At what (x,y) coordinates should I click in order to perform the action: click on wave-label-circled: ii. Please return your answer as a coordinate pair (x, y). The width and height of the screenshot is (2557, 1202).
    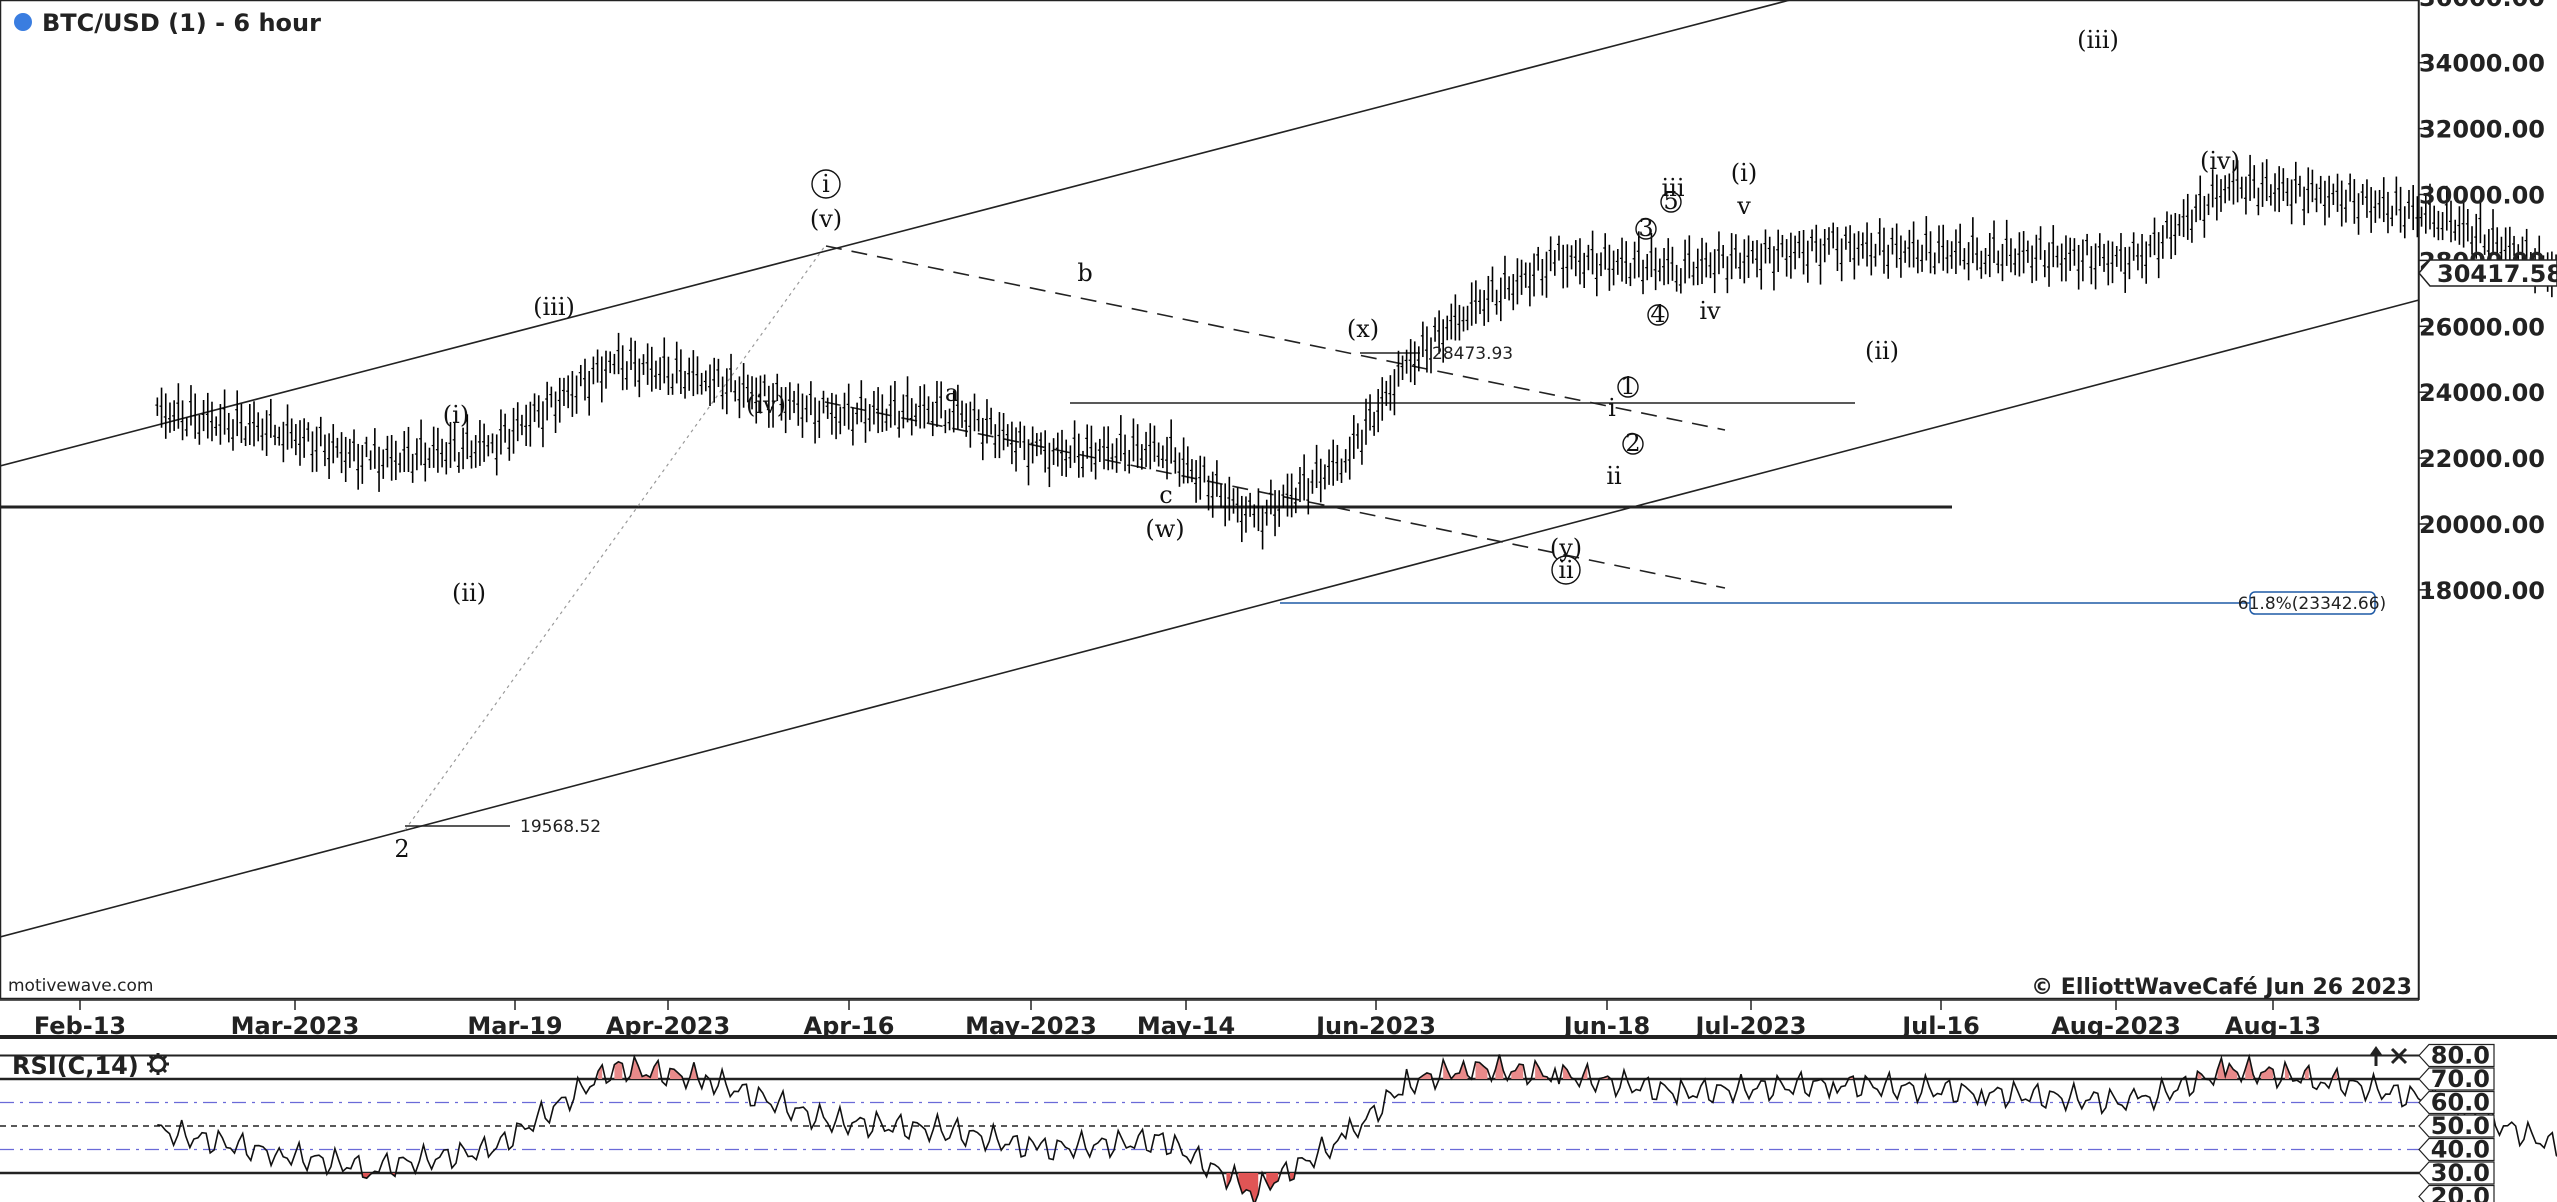
    Looking at the image, I should click on (1566, 570).